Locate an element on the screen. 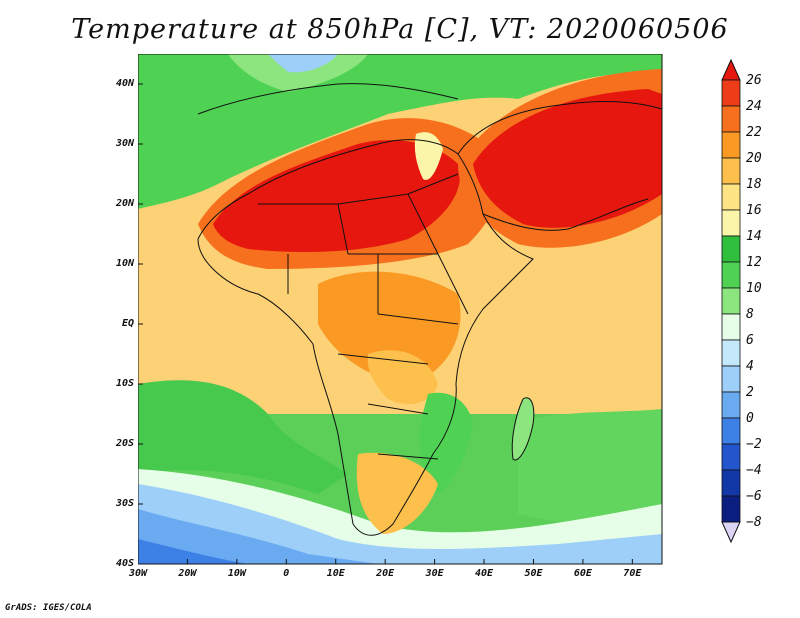 Image resolution: width=800 pixels, height=618 pixels. colorbar-label: −8 is located at coordinates (754, 522).